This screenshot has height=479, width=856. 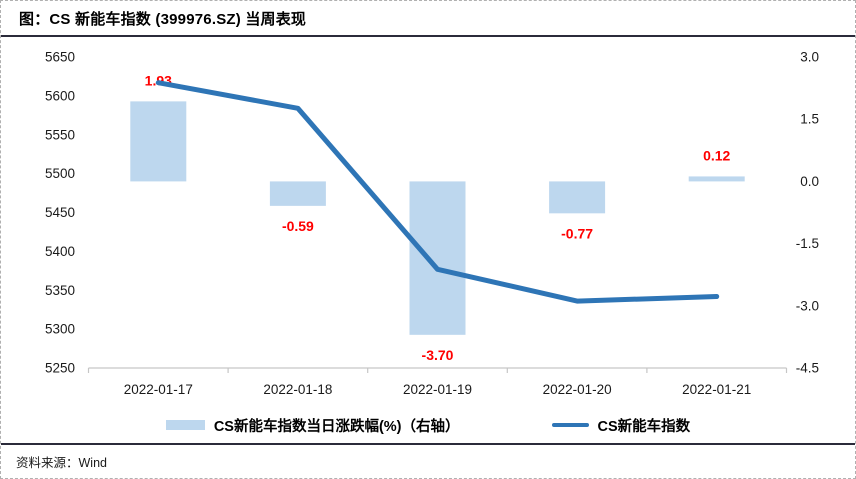 I want to click on left-axis-tick-label: 5650, so click(x=60, y=57).